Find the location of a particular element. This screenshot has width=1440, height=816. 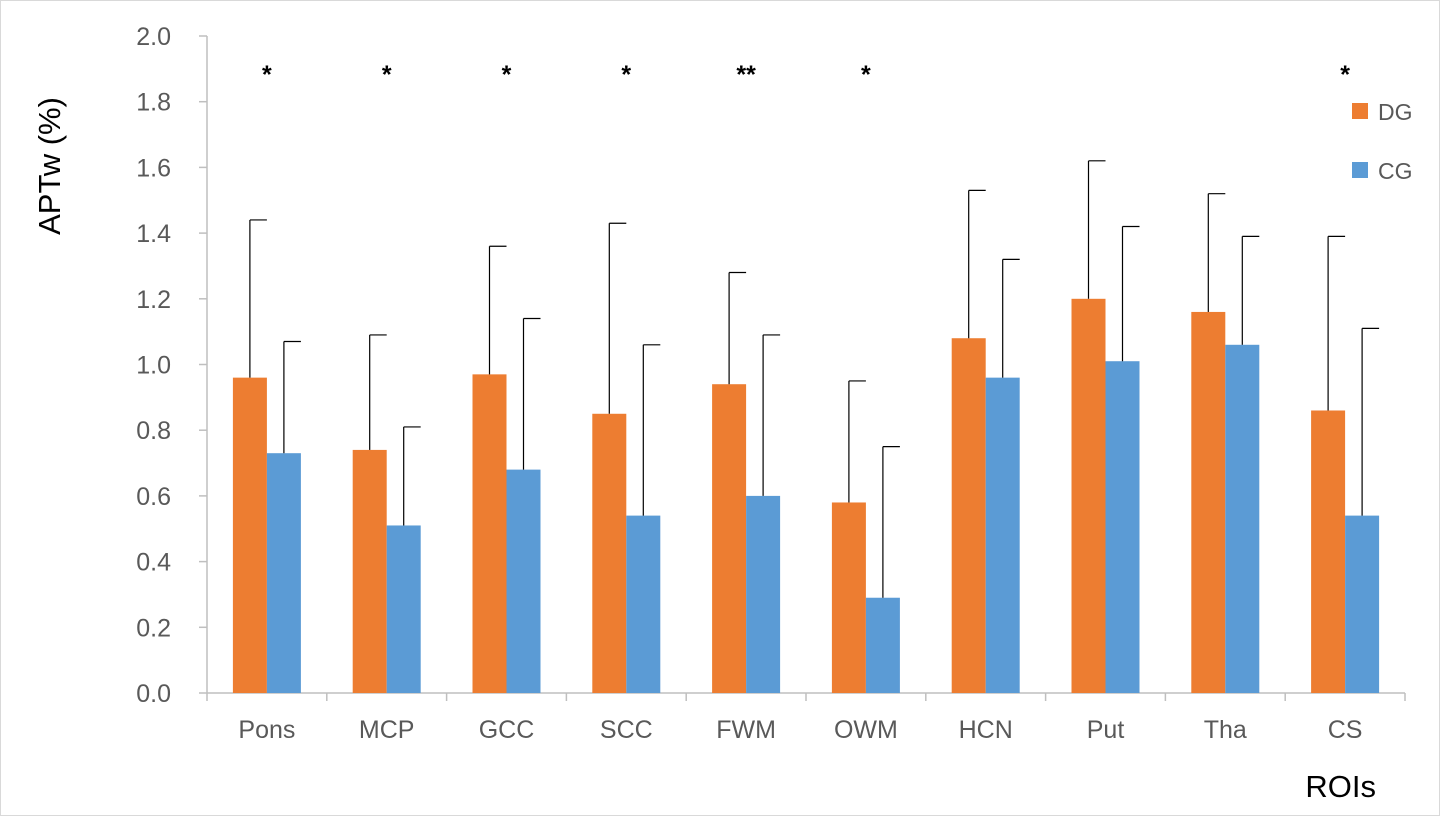

y-tick-label: 0.2 is located at coordinates (153, 628).